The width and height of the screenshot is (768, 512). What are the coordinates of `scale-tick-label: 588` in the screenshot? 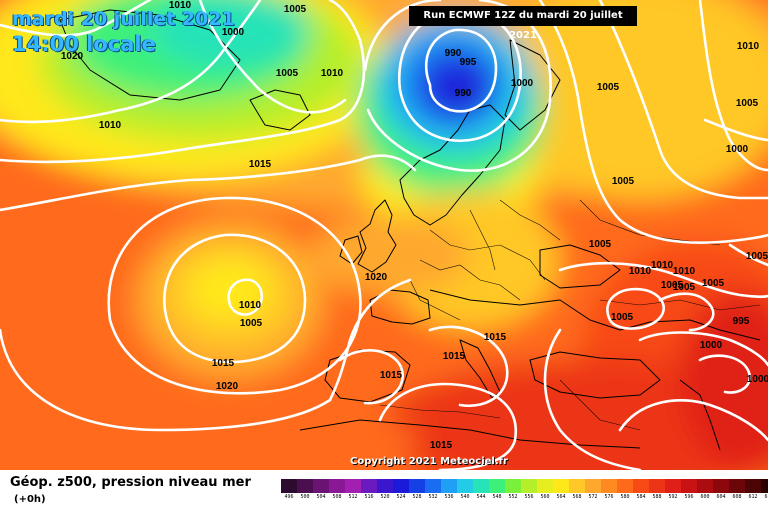 It's located at (657, 497).